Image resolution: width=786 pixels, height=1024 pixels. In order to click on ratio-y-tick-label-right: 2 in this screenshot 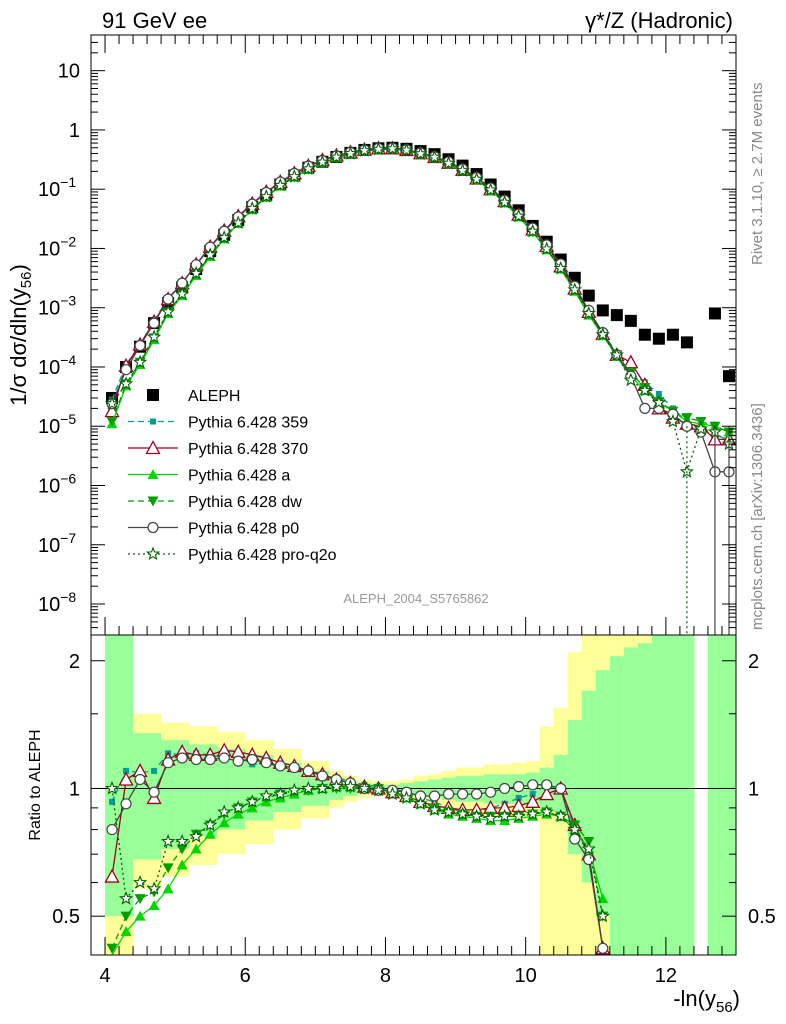, I will do `click(753, 662)`.